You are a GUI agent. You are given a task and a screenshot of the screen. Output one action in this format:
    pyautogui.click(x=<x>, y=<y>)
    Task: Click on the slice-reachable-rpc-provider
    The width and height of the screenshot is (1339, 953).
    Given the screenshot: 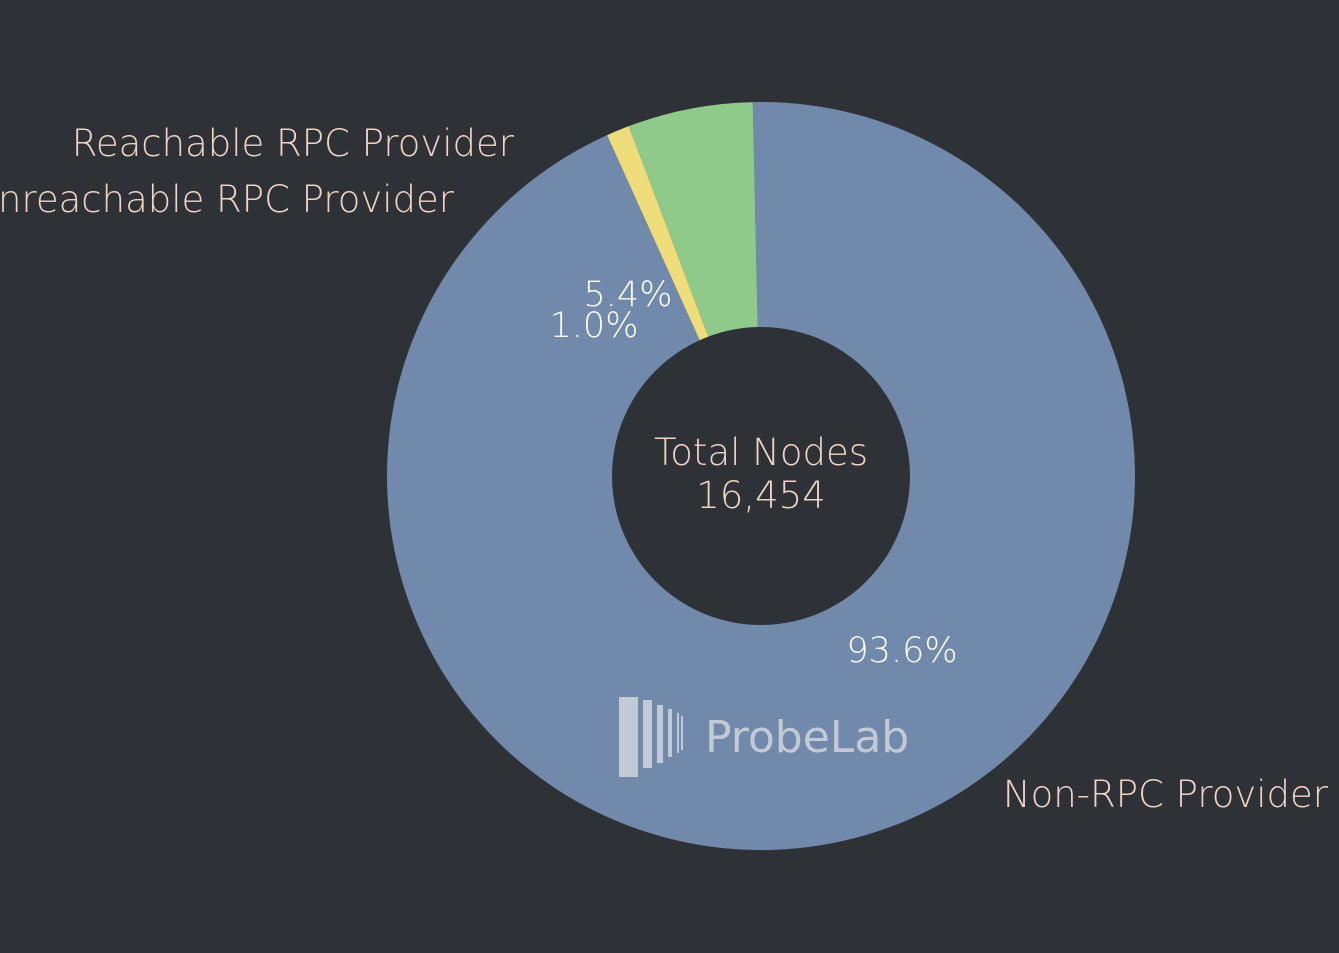 What is the action you would take?
    pyautogui.click(x=693, y=219)
    